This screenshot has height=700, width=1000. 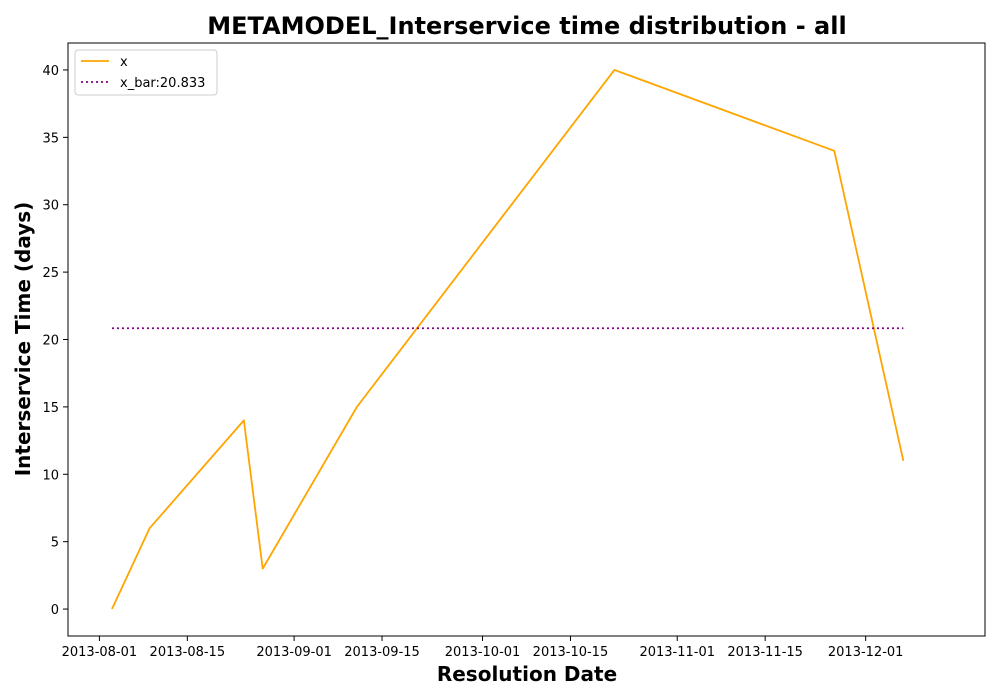 What do you see at coordinates (382, 652) in the screenshot?
I see `x-tick-label: 2013-09-15` at bounding box center [382, 652].